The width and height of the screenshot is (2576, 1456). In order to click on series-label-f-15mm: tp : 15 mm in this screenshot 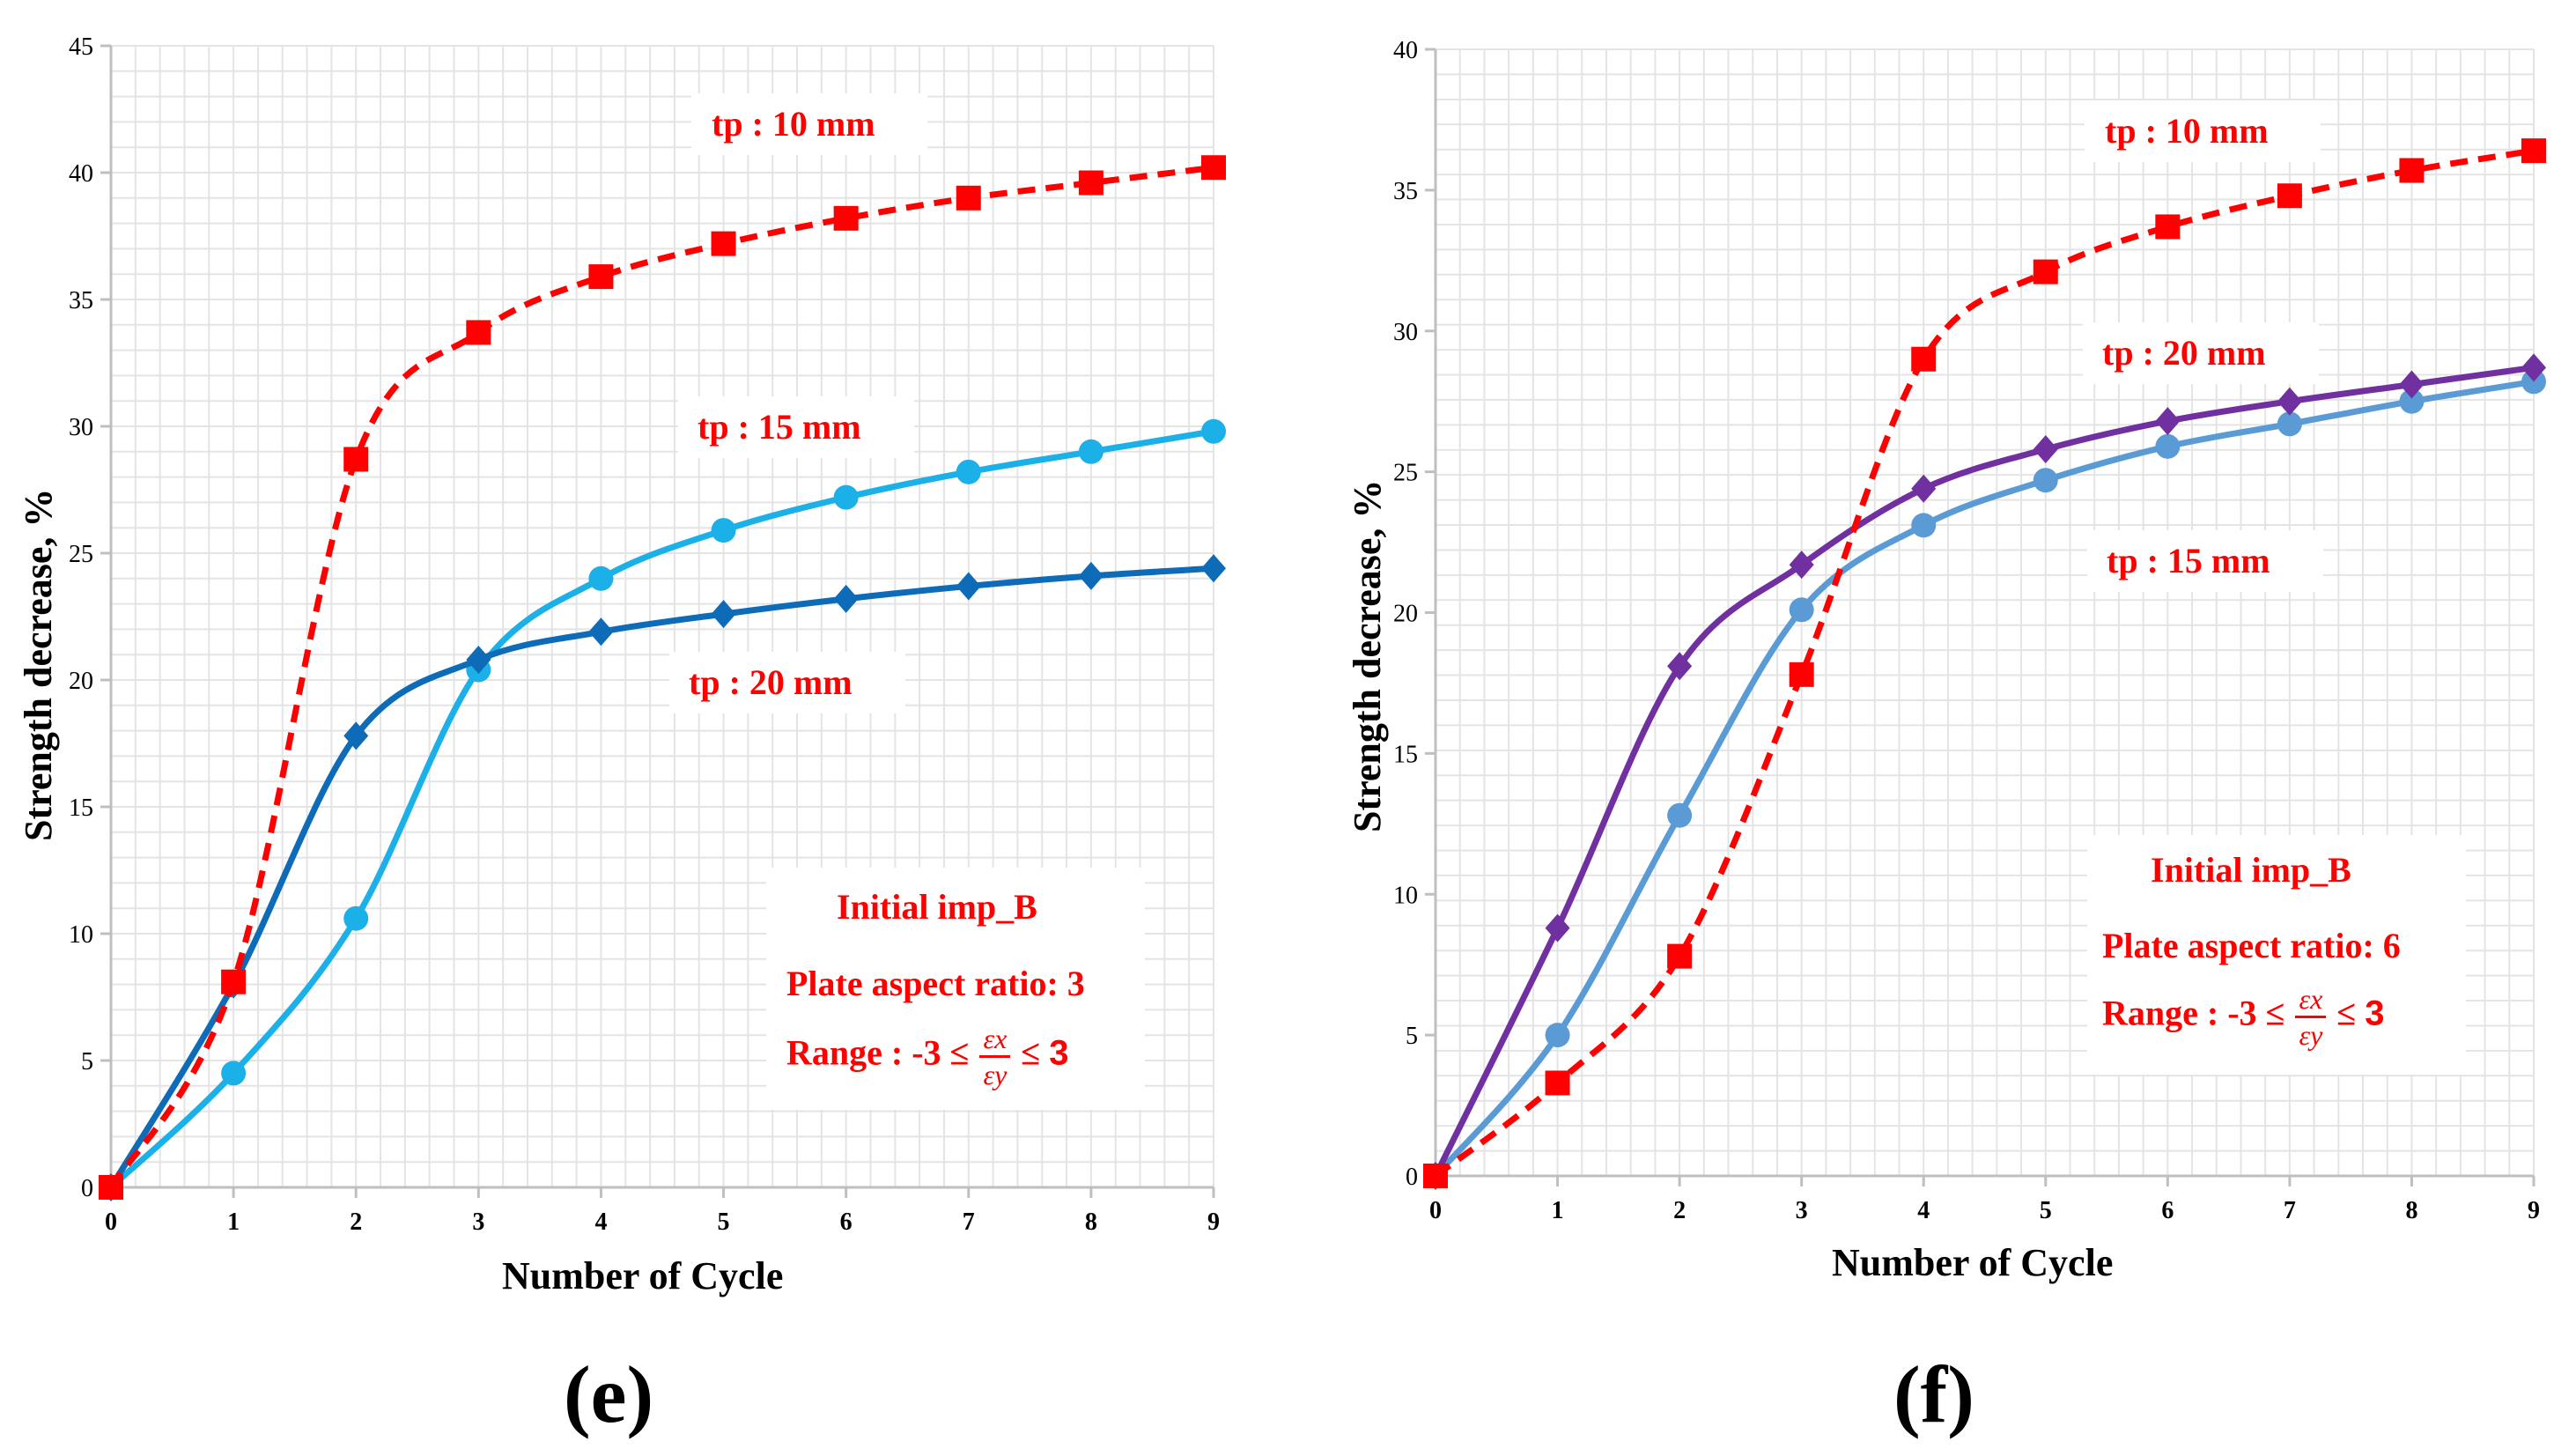, I will do `click(2188, 560)`.